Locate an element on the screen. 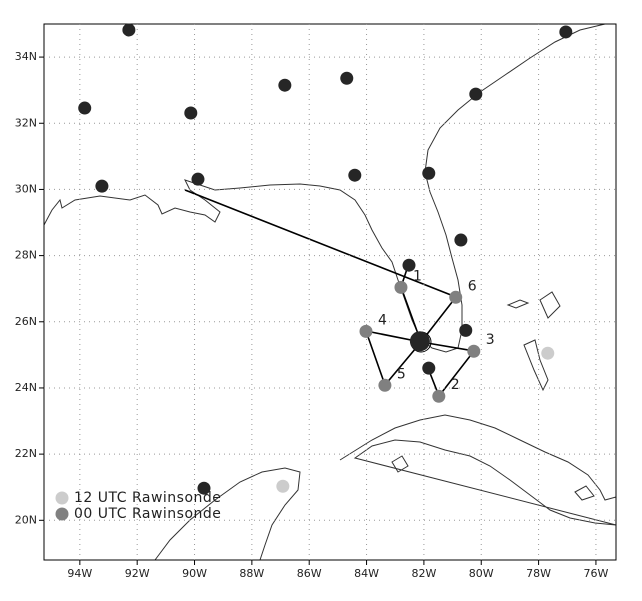 The height and width of the screenshot is (601, 642). bahamas is located at coordinates (550, 396).